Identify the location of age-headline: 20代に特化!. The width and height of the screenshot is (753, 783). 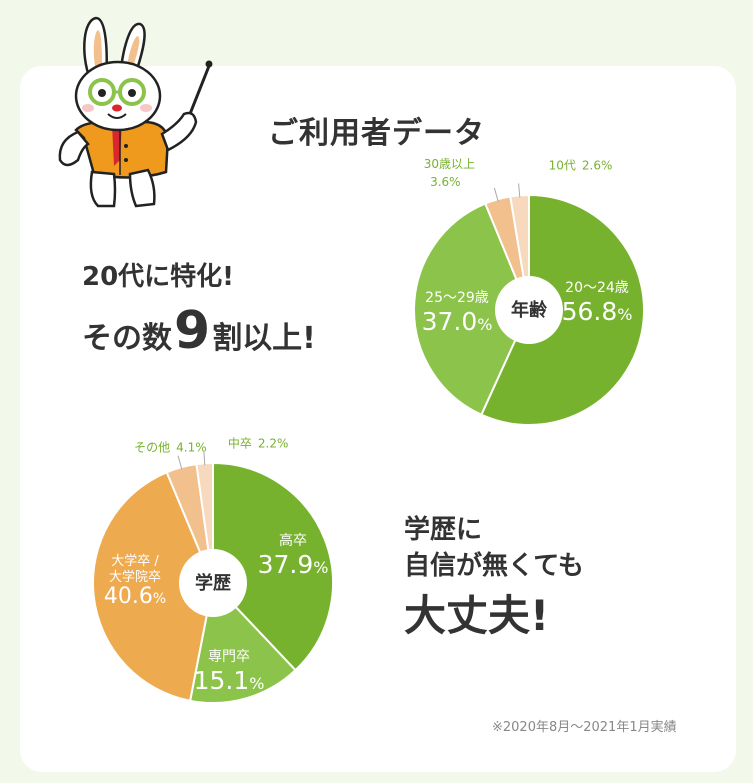
(158, 277).